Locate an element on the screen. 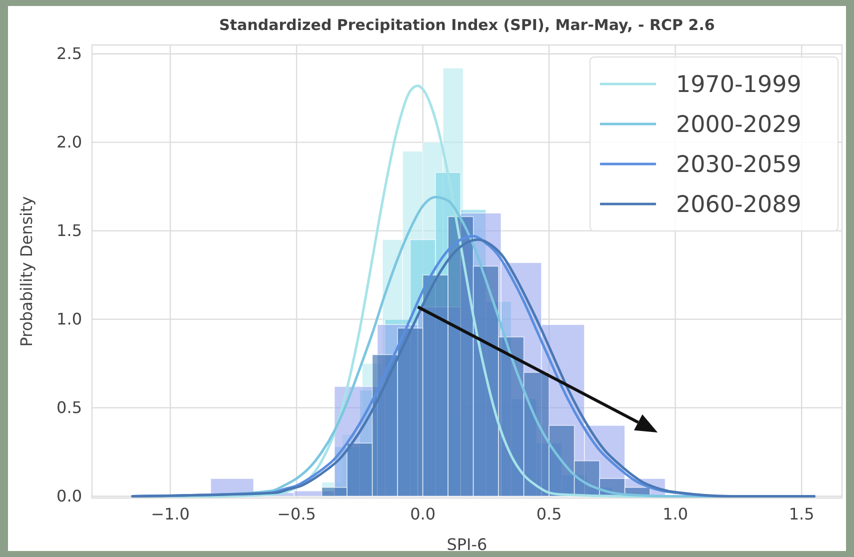 This screenshot has width=854, height=557. legend-label: 2030-2059 is located at coordinates (739, 165).